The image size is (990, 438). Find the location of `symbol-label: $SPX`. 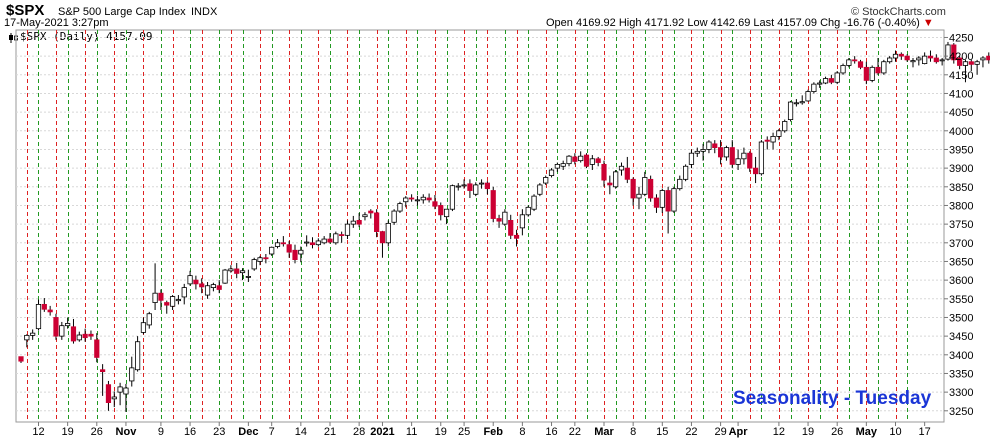

symbol-label: $SPX is located at coordinates (25, 10).